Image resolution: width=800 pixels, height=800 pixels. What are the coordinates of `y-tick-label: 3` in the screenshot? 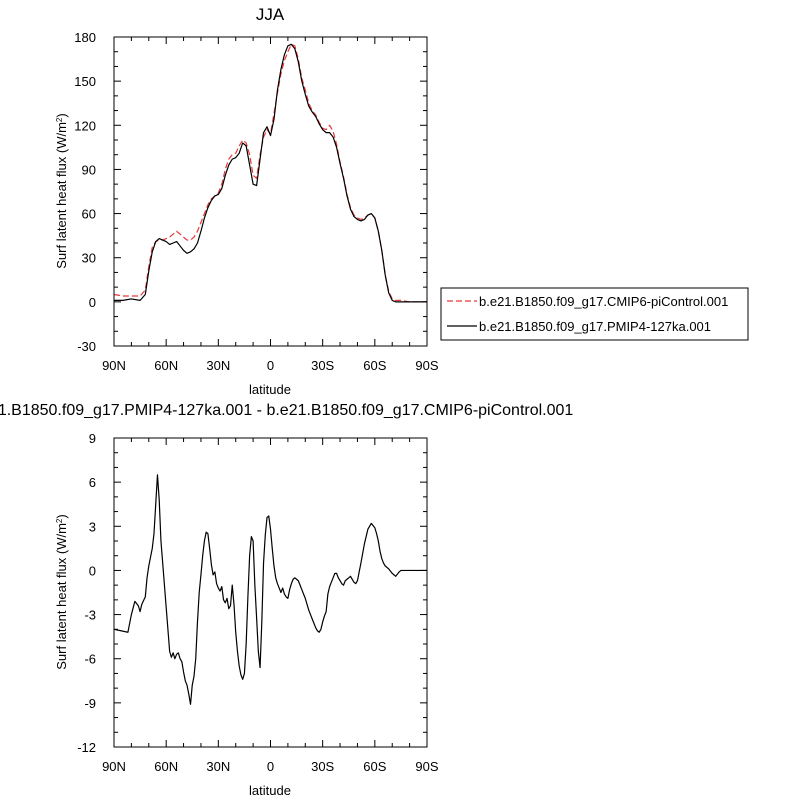 It's located at (92, 526).